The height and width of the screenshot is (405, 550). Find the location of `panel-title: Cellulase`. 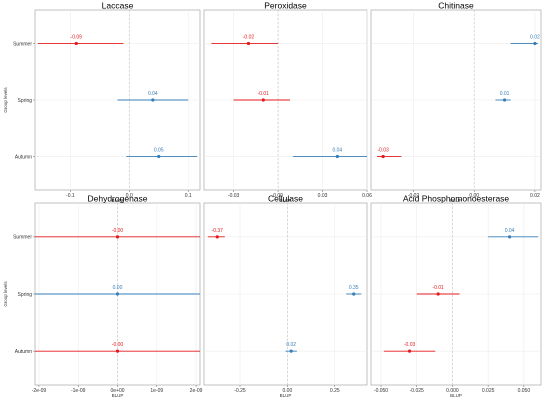

panel-title: Cellulase is located at coordinates (285, 199).